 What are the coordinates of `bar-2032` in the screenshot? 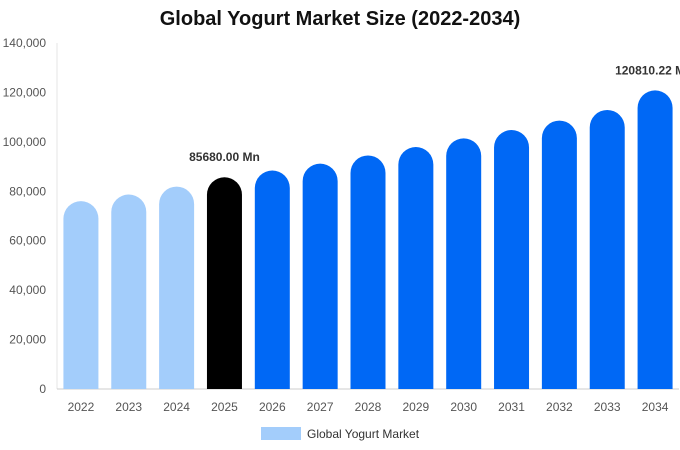 It's located at (559, 255).